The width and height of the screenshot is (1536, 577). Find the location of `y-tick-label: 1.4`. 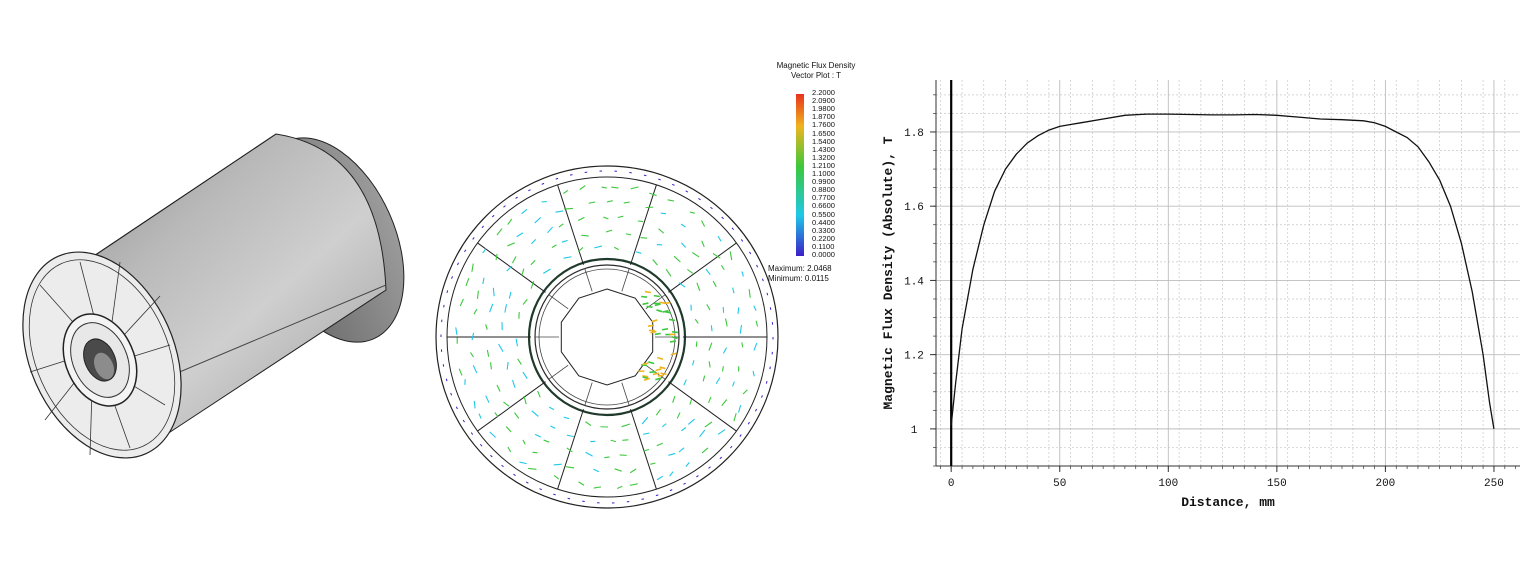

y-tick-label: 1.4 is located at coordinates (914, 282).